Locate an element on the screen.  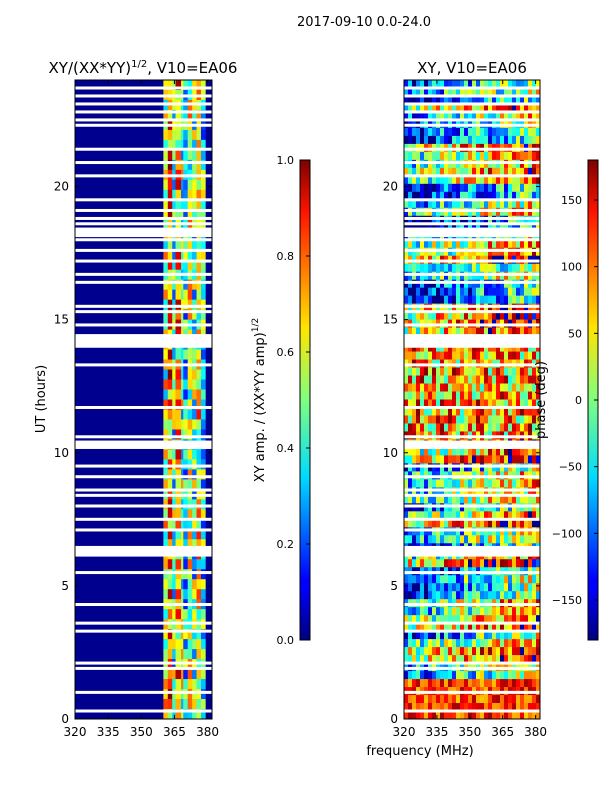
phase-gap-band is located at coordinates (472, 341).